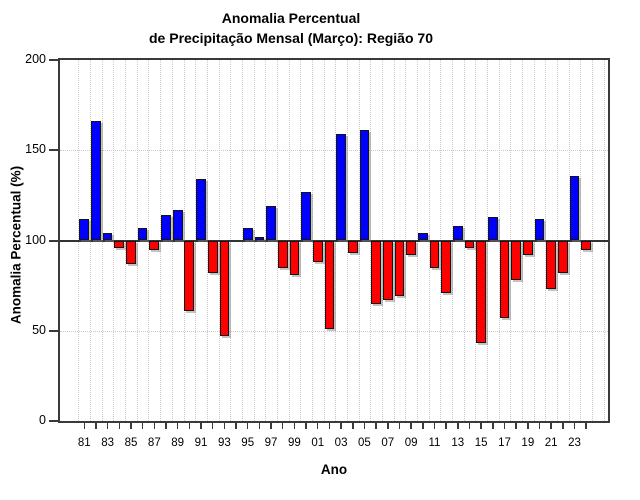 This screenshot has height=500, width=640. I want to click on bar-1982, so click(96, 181).